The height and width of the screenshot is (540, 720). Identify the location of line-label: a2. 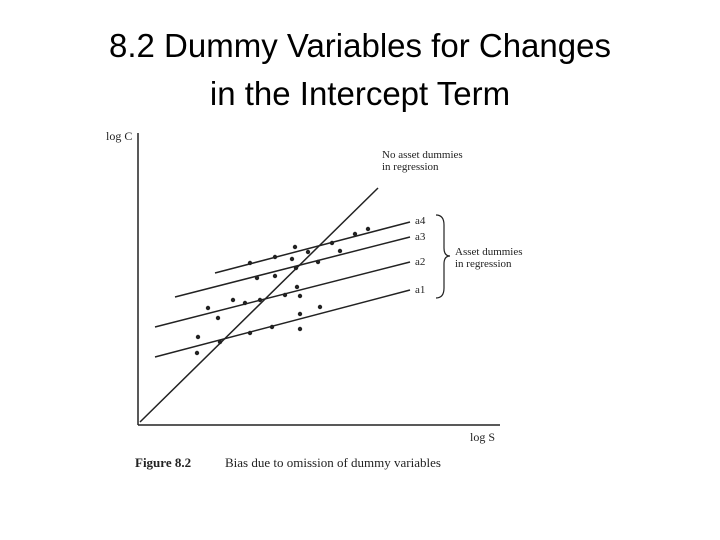
(420, 262).